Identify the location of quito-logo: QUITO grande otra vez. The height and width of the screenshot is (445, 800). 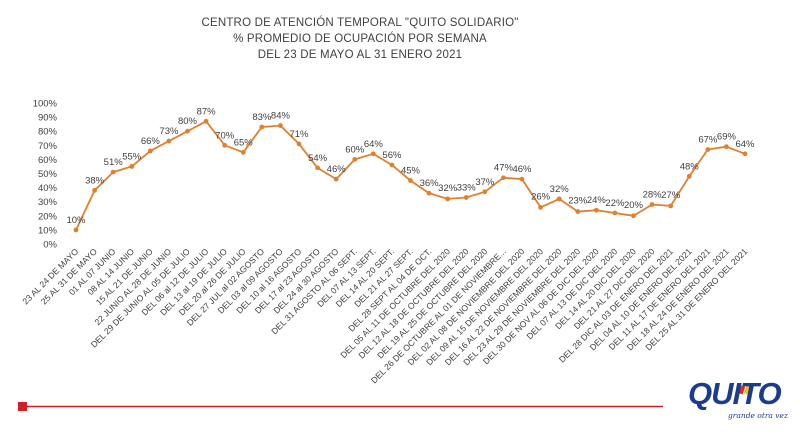
(738, 401).